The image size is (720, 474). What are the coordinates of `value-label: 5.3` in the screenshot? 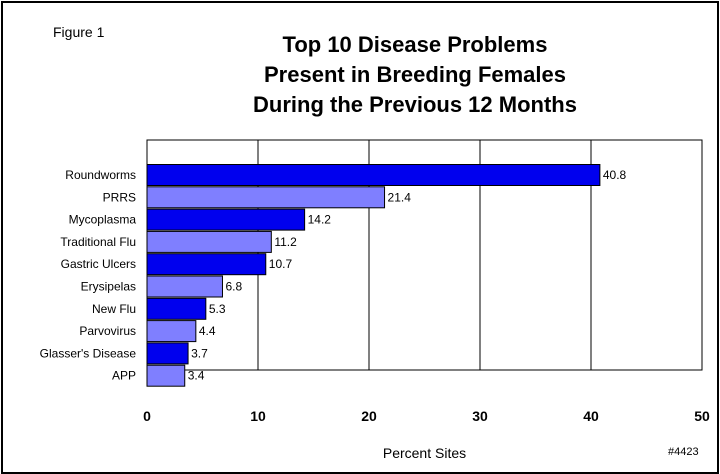 It's located at (217, 309).